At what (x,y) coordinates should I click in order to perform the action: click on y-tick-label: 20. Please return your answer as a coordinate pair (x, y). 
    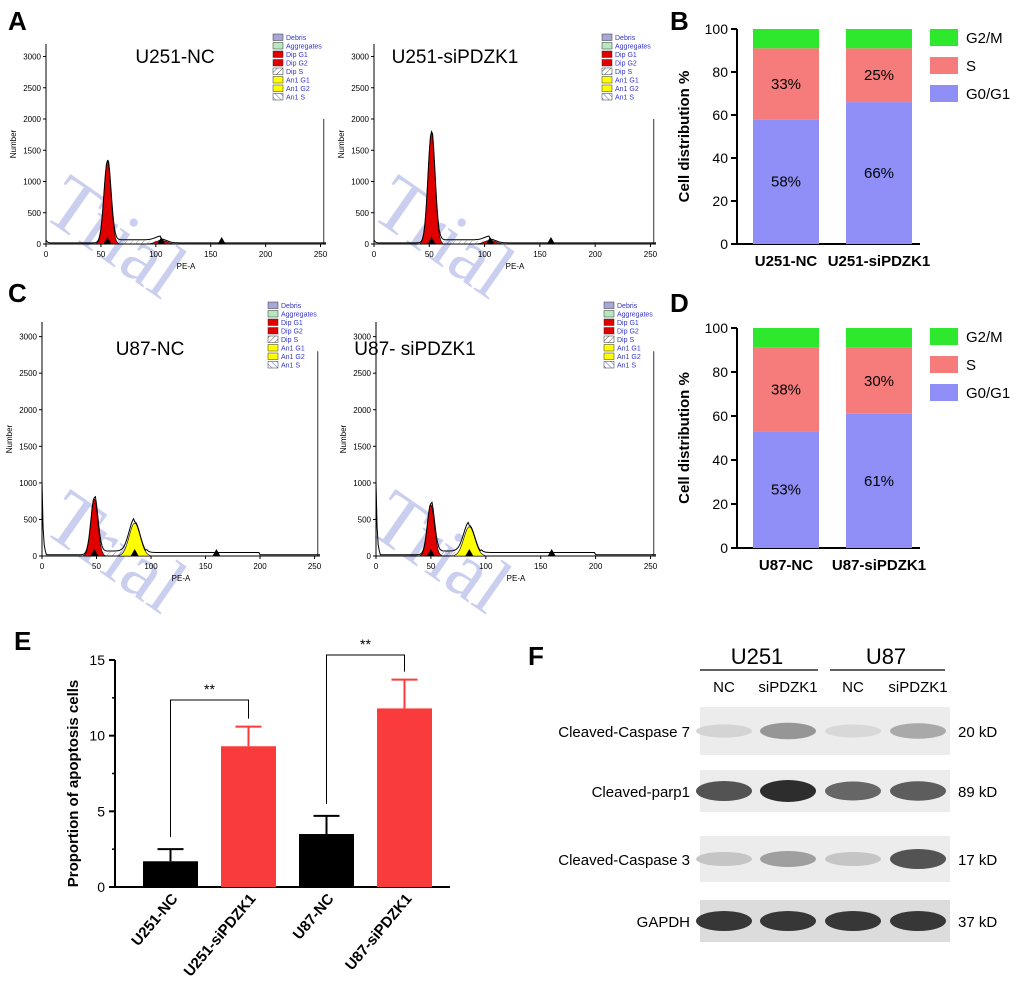
    Looking at the image, I should click on (720, 201).